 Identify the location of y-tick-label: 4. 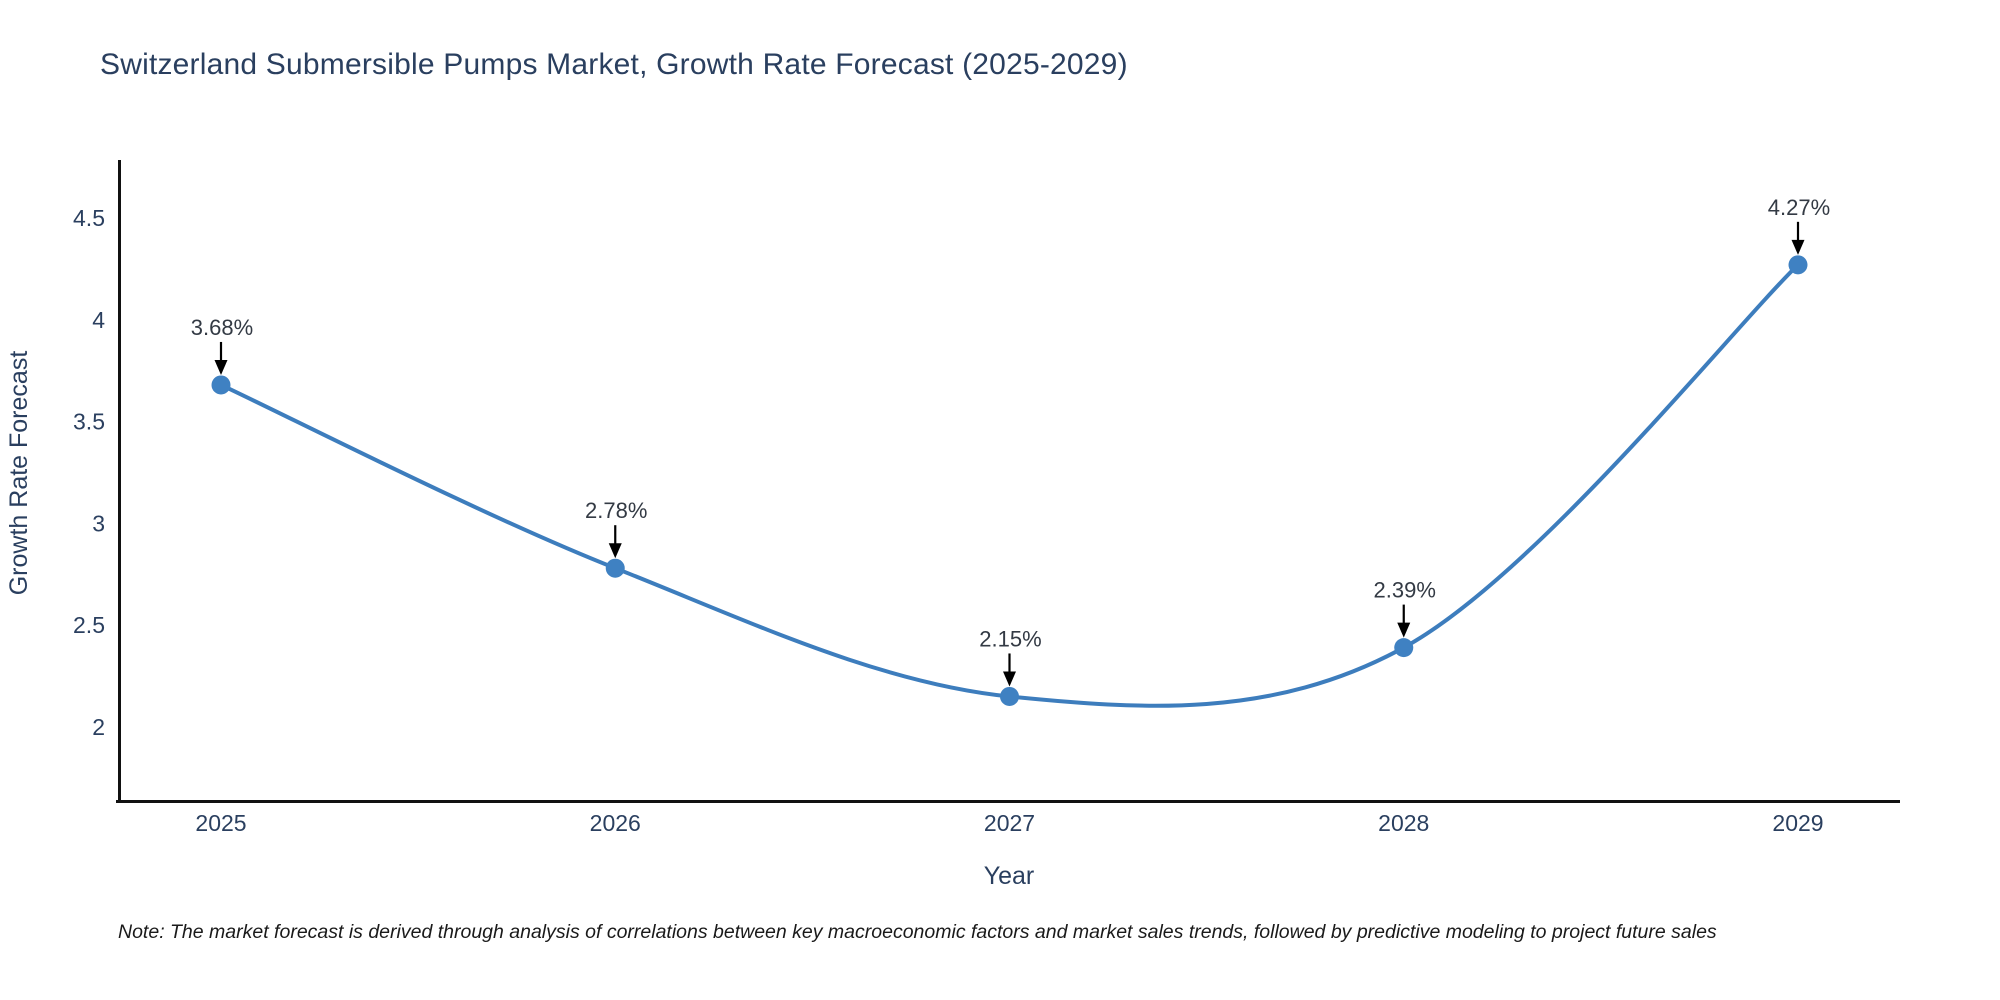
(98, 320).